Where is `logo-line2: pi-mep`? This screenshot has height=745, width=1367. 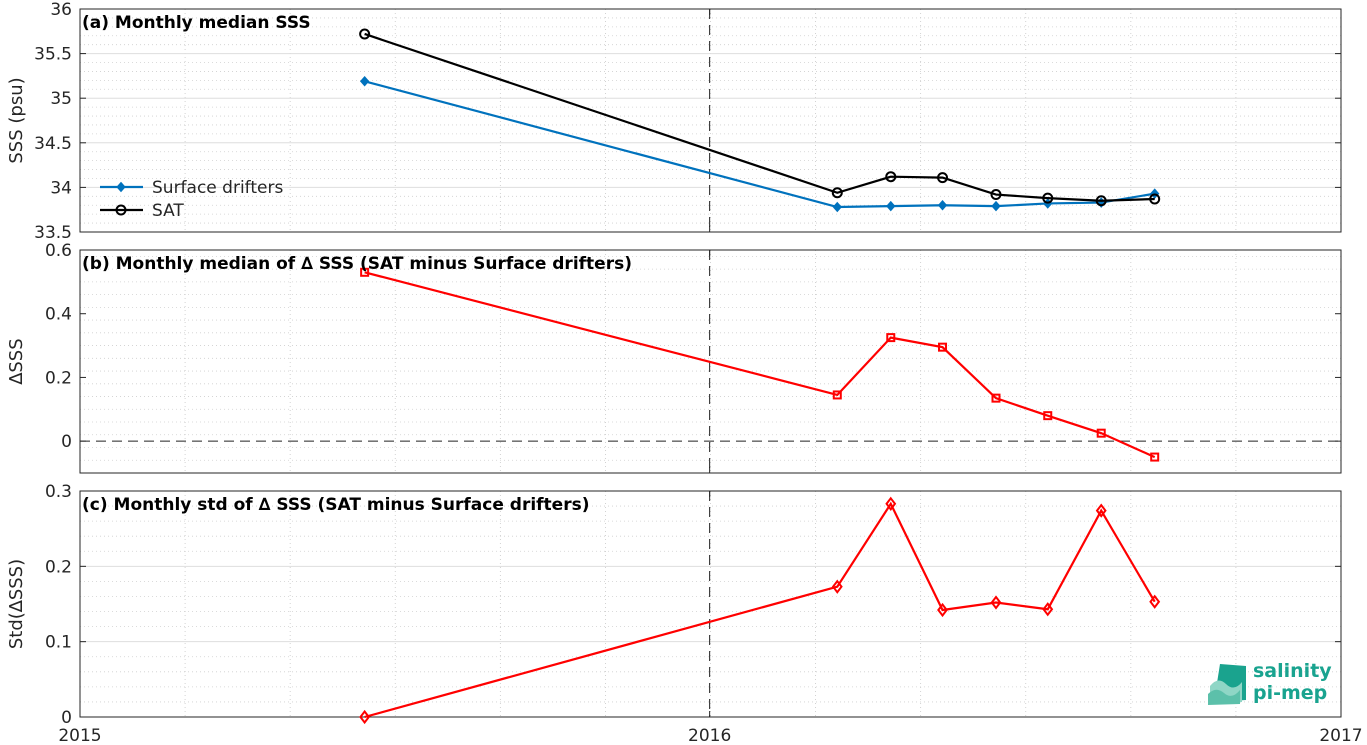 logo-line2: pi-mep is located at coordinates (1290, 693).